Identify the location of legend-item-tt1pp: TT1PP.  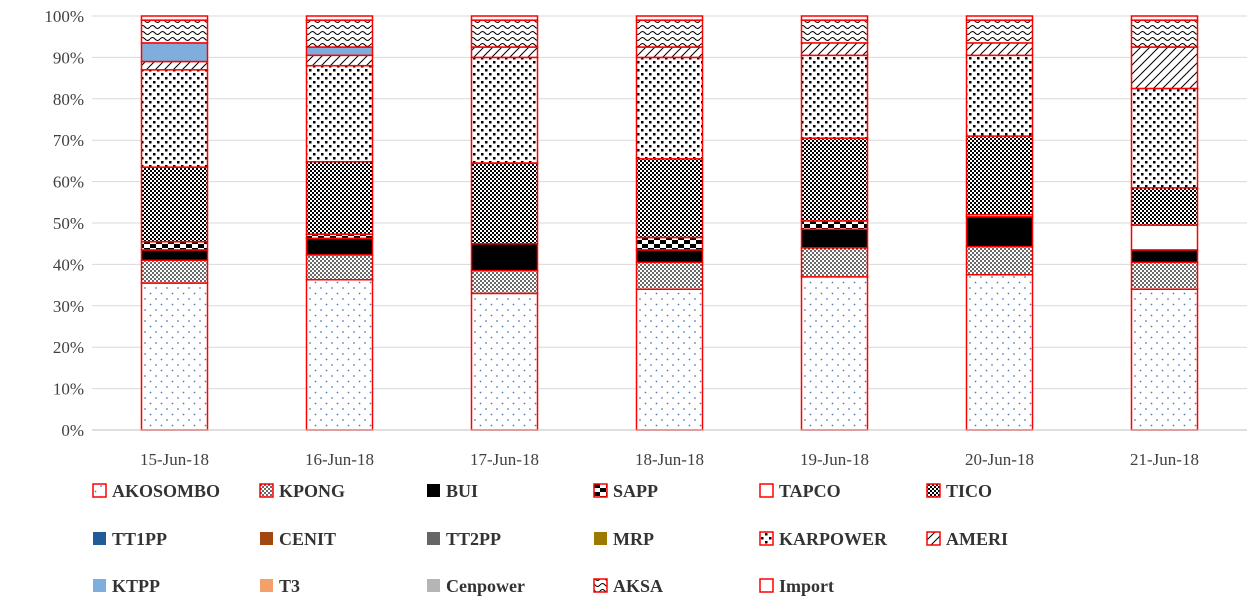
(130, 539).